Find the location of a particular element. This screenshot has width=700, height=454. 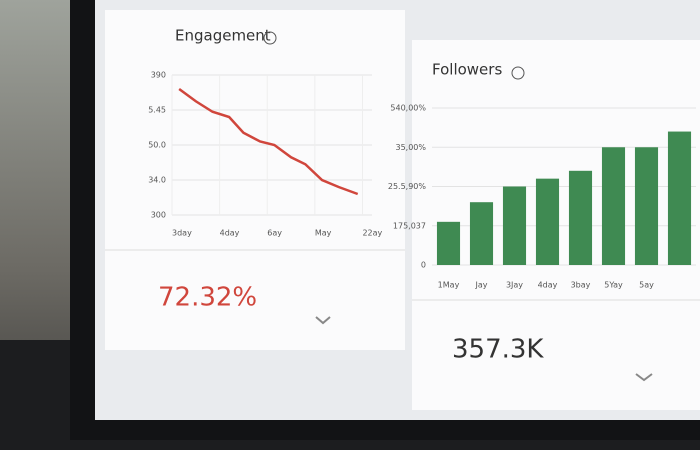

panel-title: Followers is located at coordinates (467, 70).